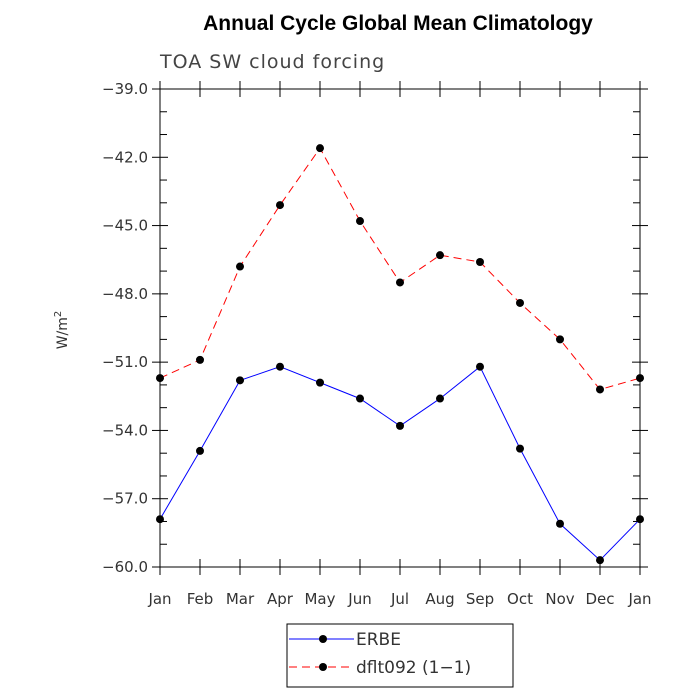 The width and height of the screenshot is (700, 700). What do you see at coordinates (125, 567) in the screenshot?
I see `y-tick-label: −60.0` at bounding box center [125, 567].